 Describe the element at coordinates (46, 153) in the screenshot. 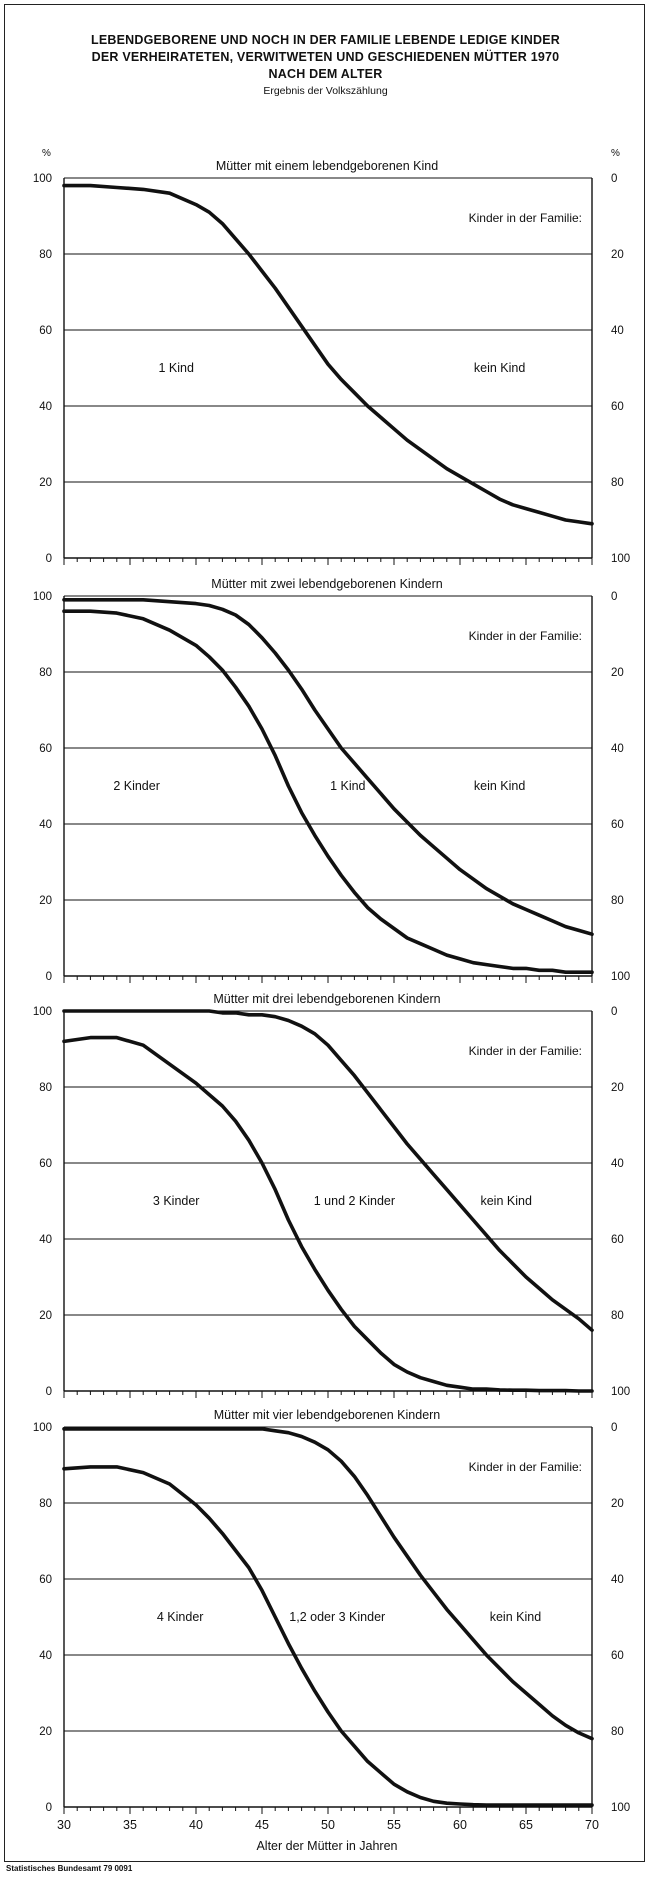

I see `y-left-unit: %` at that location.